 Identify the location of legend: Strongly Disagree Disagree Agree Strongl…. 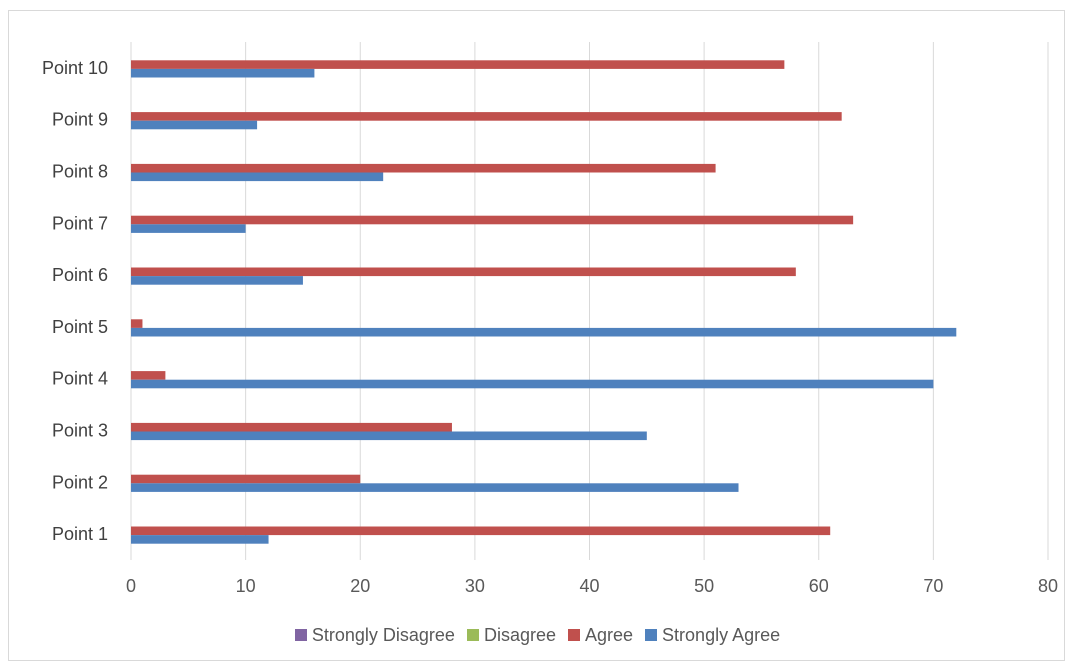
(537, 635).